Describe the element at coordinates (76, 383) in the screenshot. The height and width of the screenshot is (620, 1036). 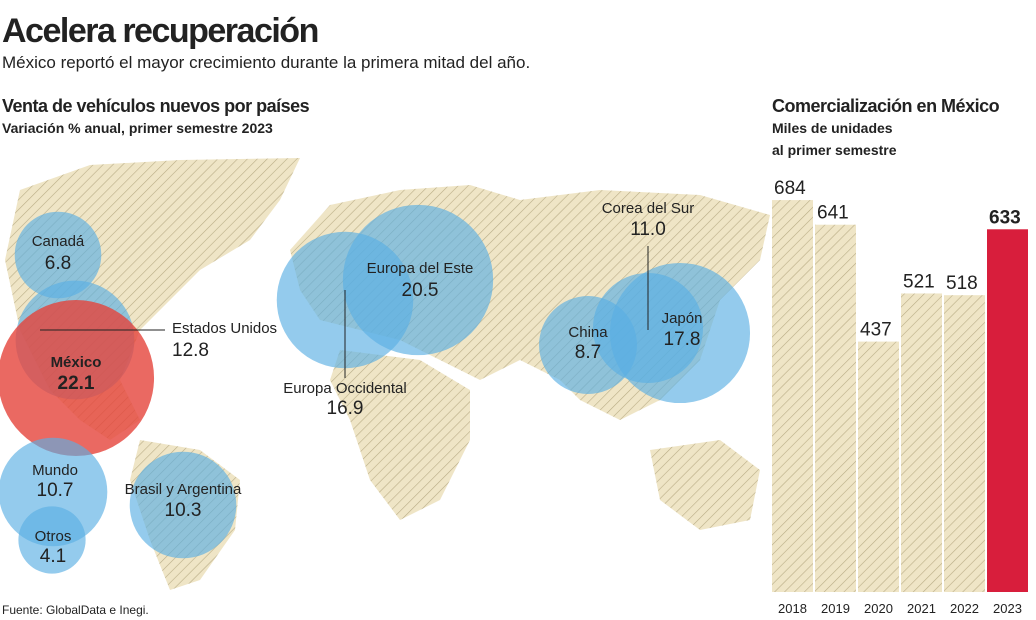
I see `bubble-value: 22.1` at that location.